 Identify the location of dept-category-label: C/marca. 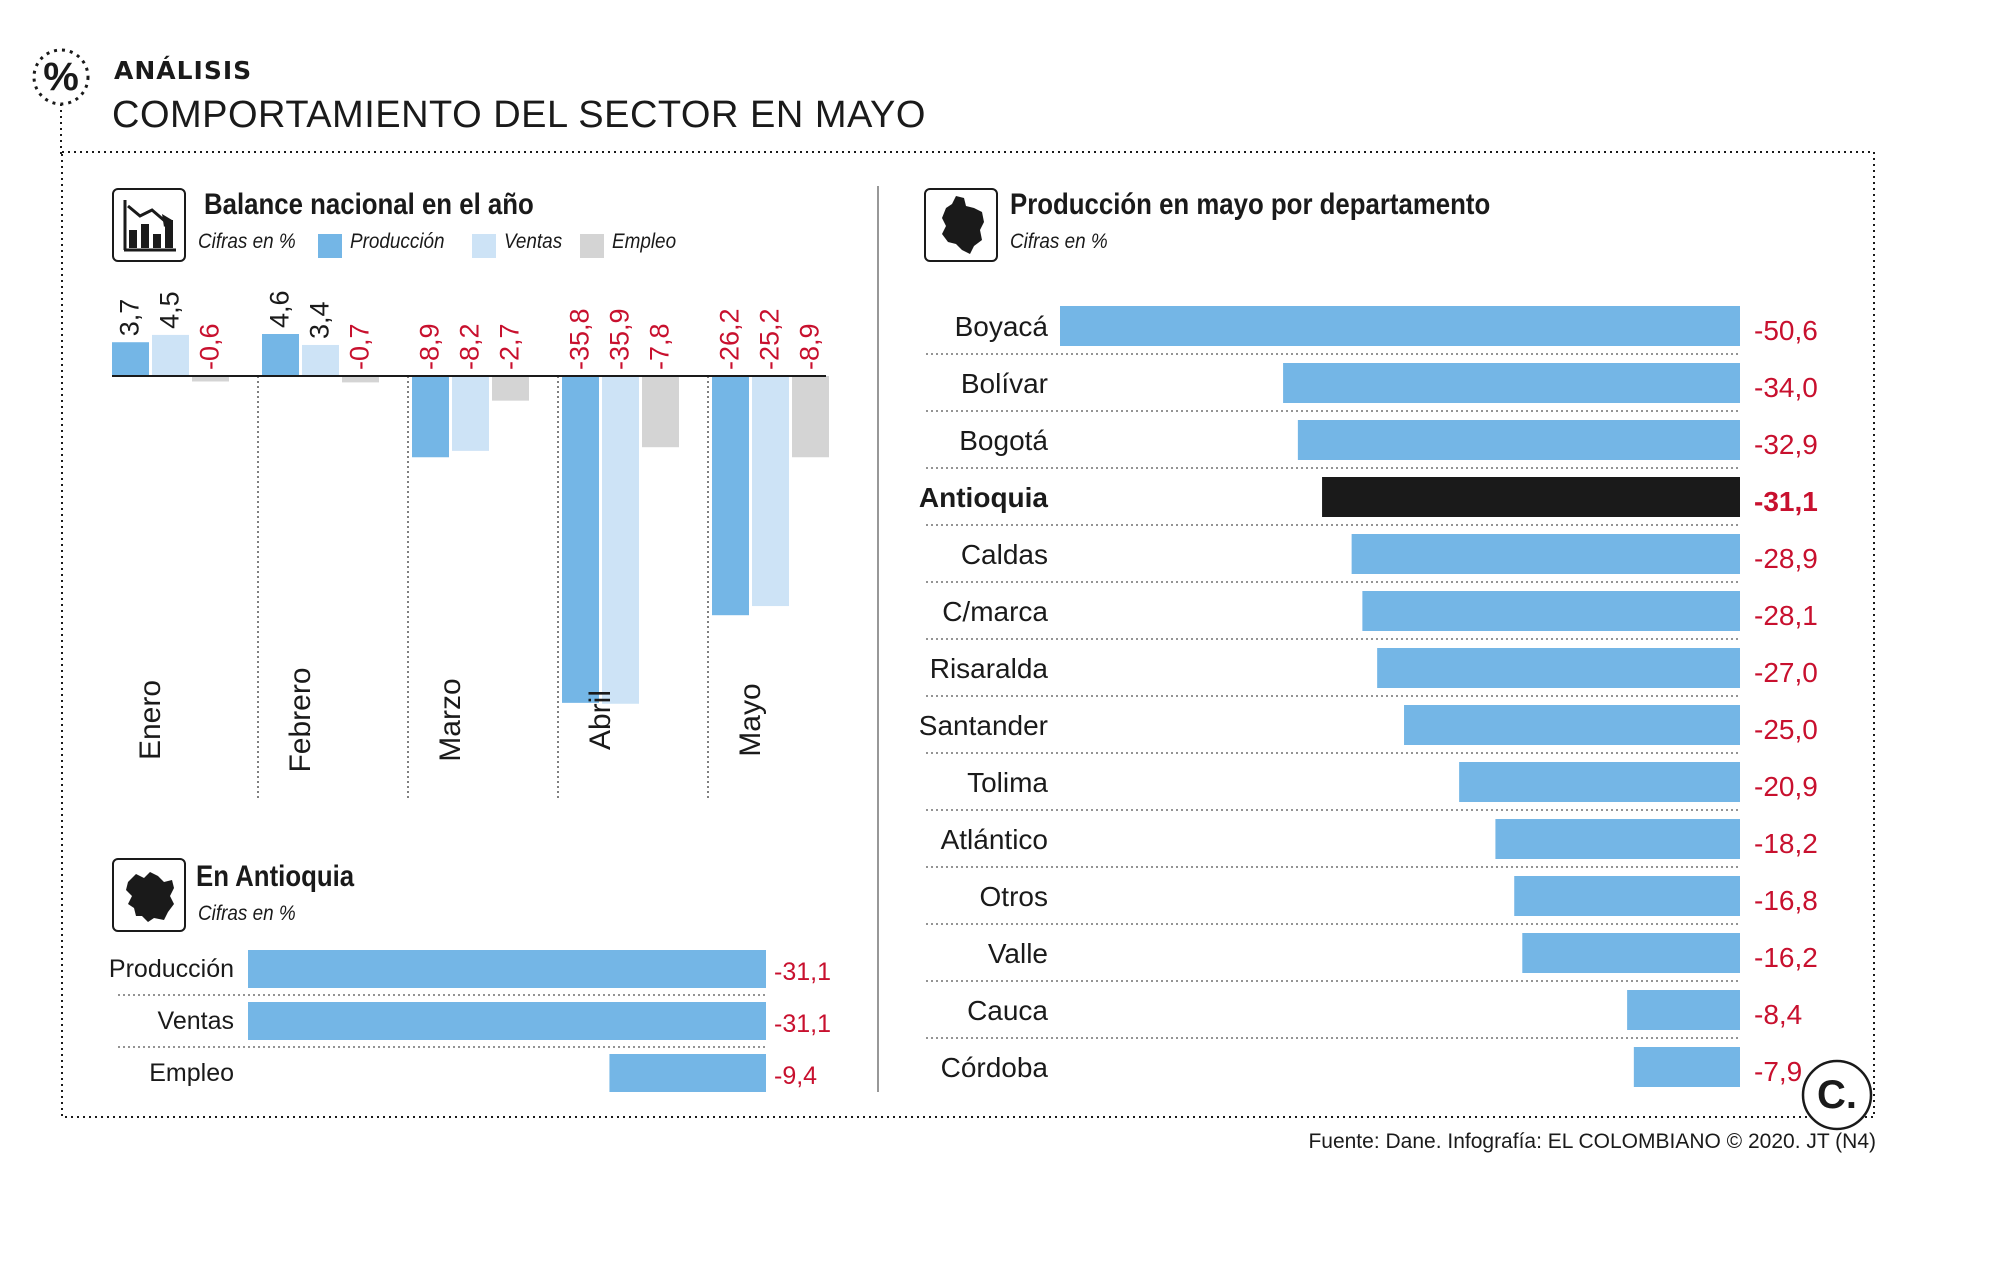
(995, 611).